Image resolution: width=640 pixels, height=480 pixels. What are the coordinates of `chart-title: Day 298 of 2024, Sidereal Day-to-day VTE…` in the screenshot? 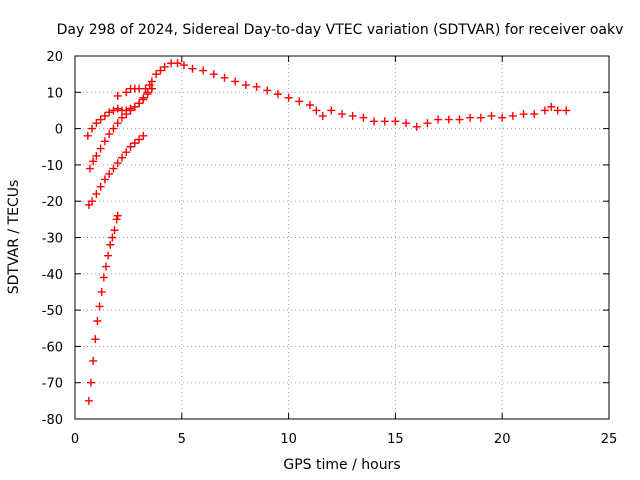 It's located at (340, 30).